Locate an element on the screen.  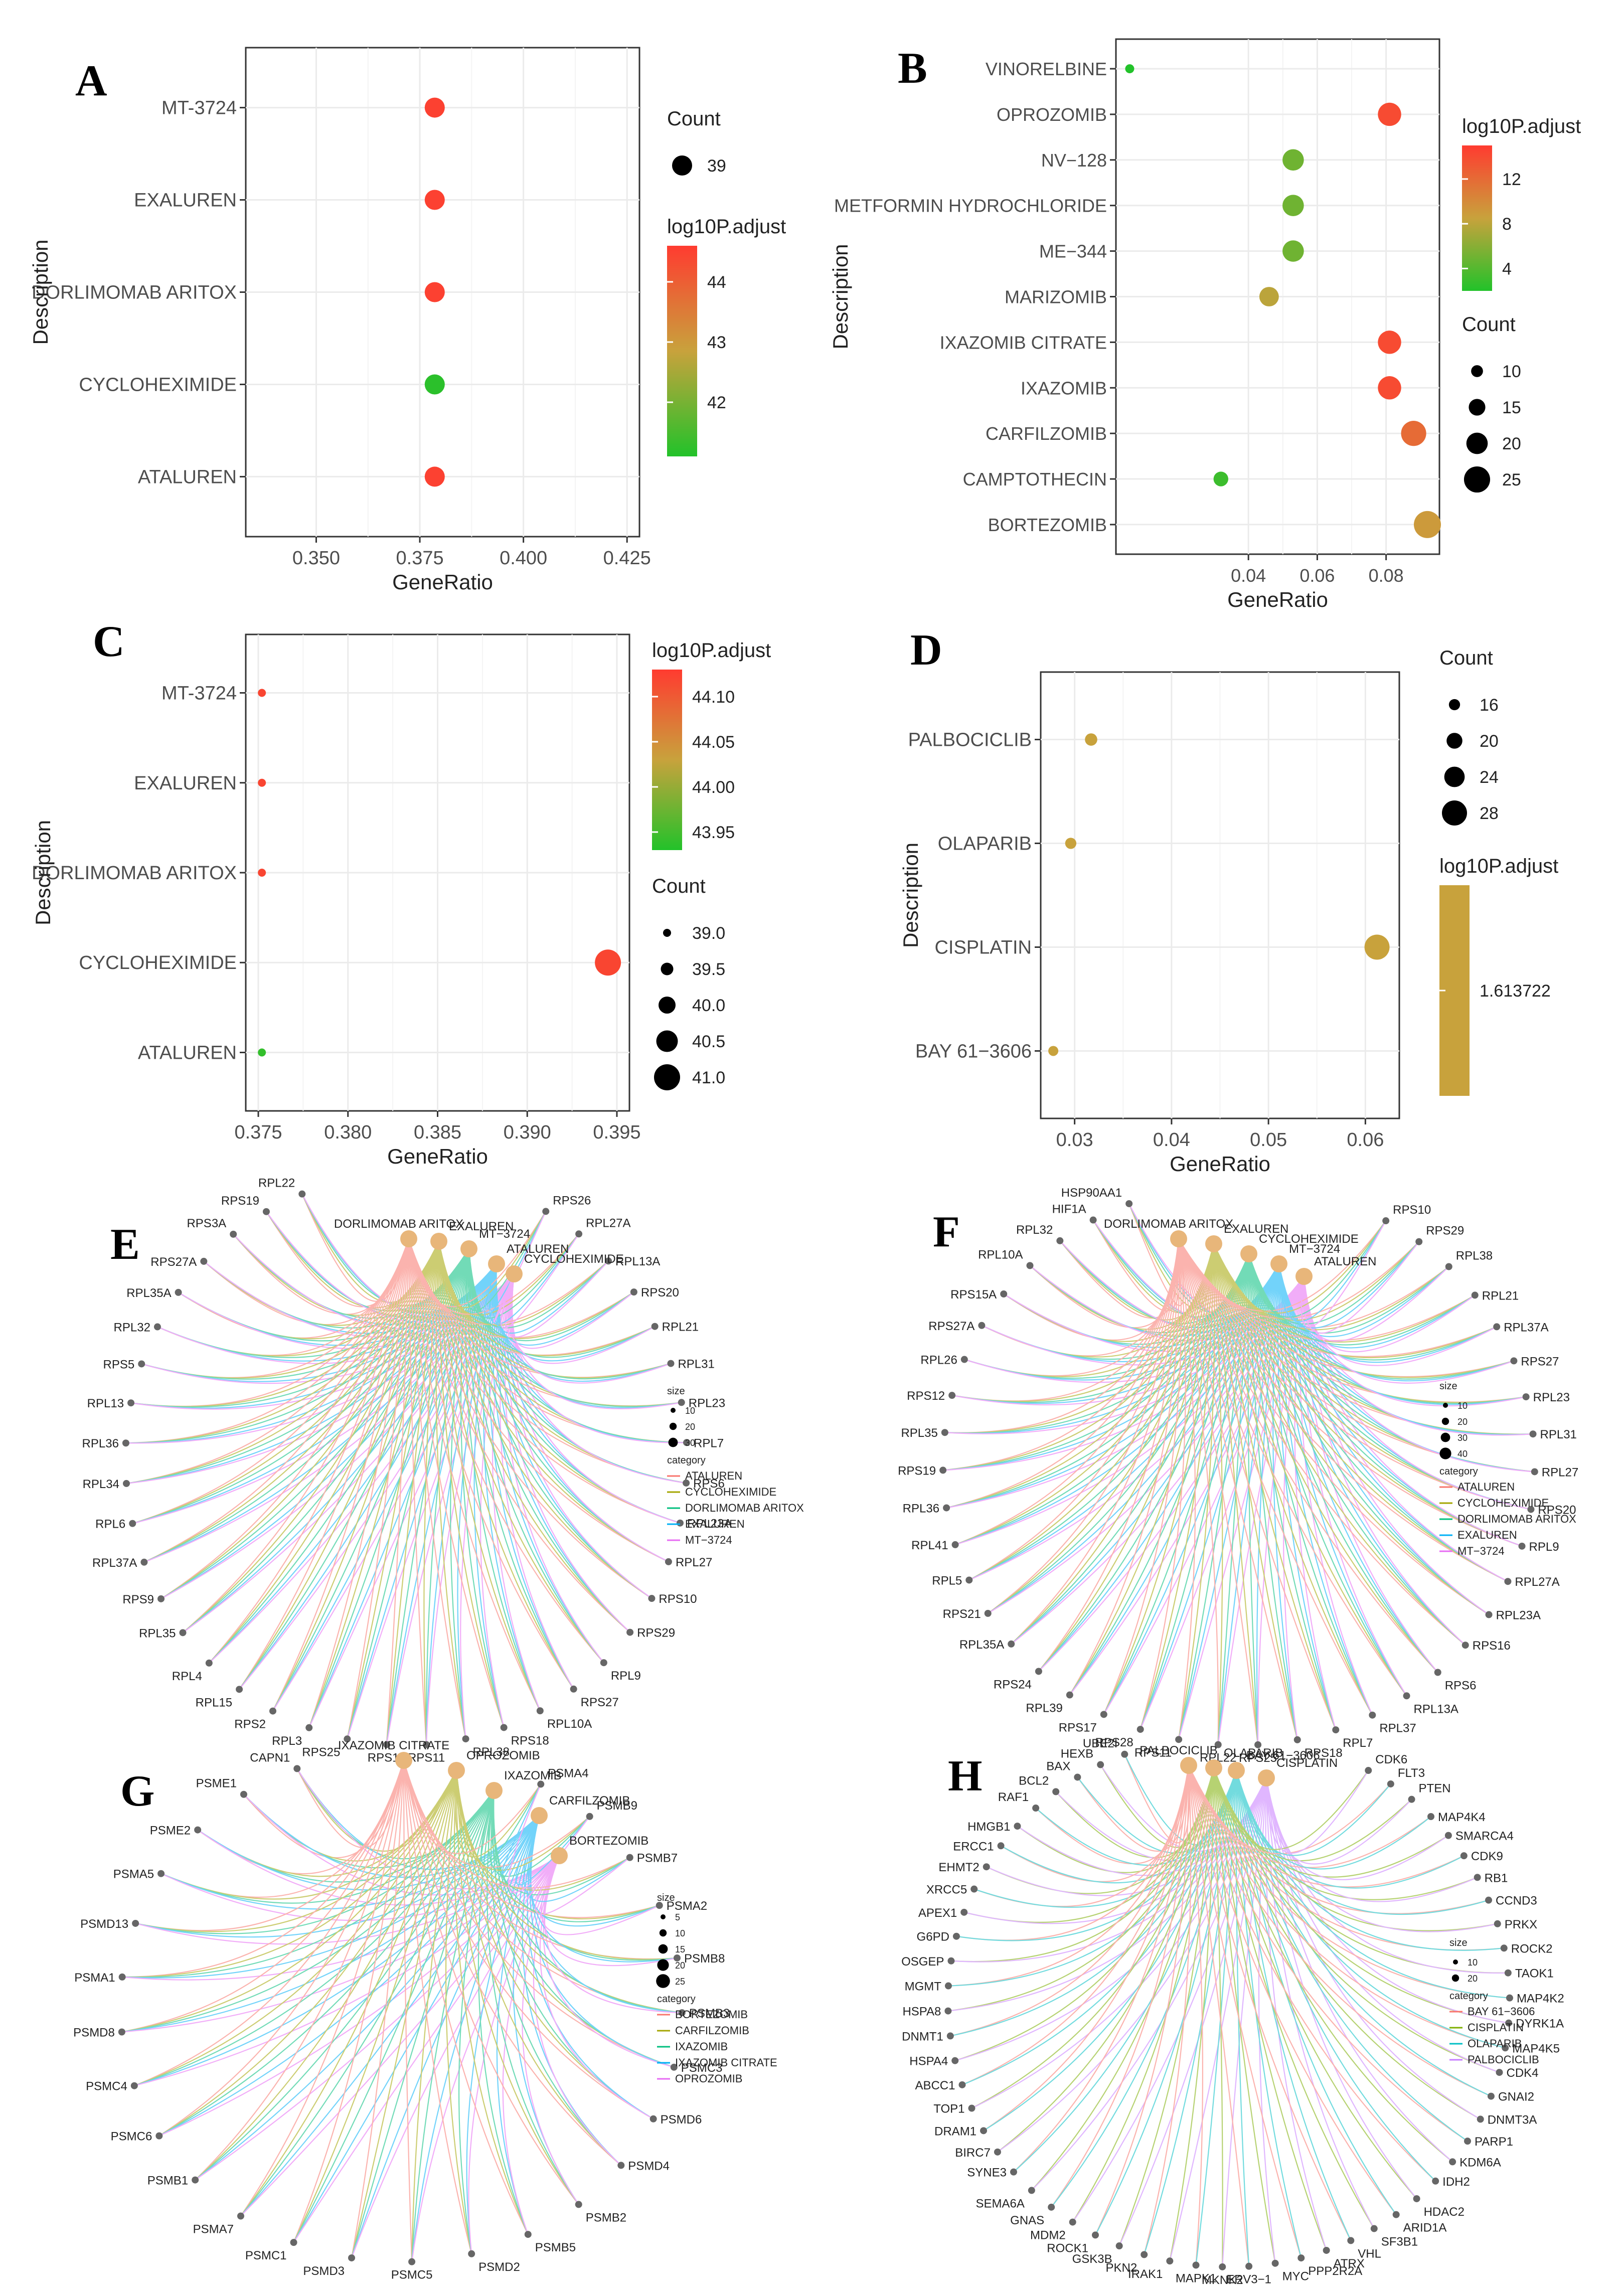
y-axis-title: Description is located at coordinates (40, 292).